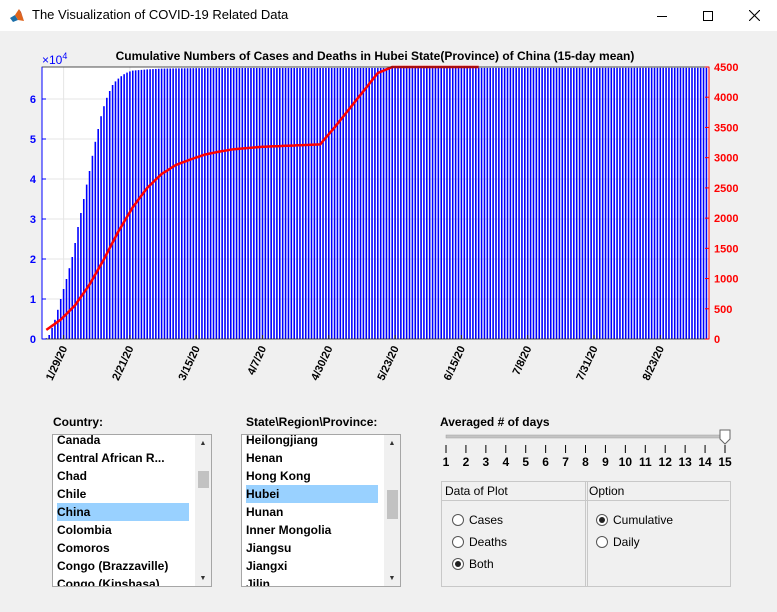 The height and width of the screenshot is (612, 777). I want to click on country-list-item: China, so click(123, 512).